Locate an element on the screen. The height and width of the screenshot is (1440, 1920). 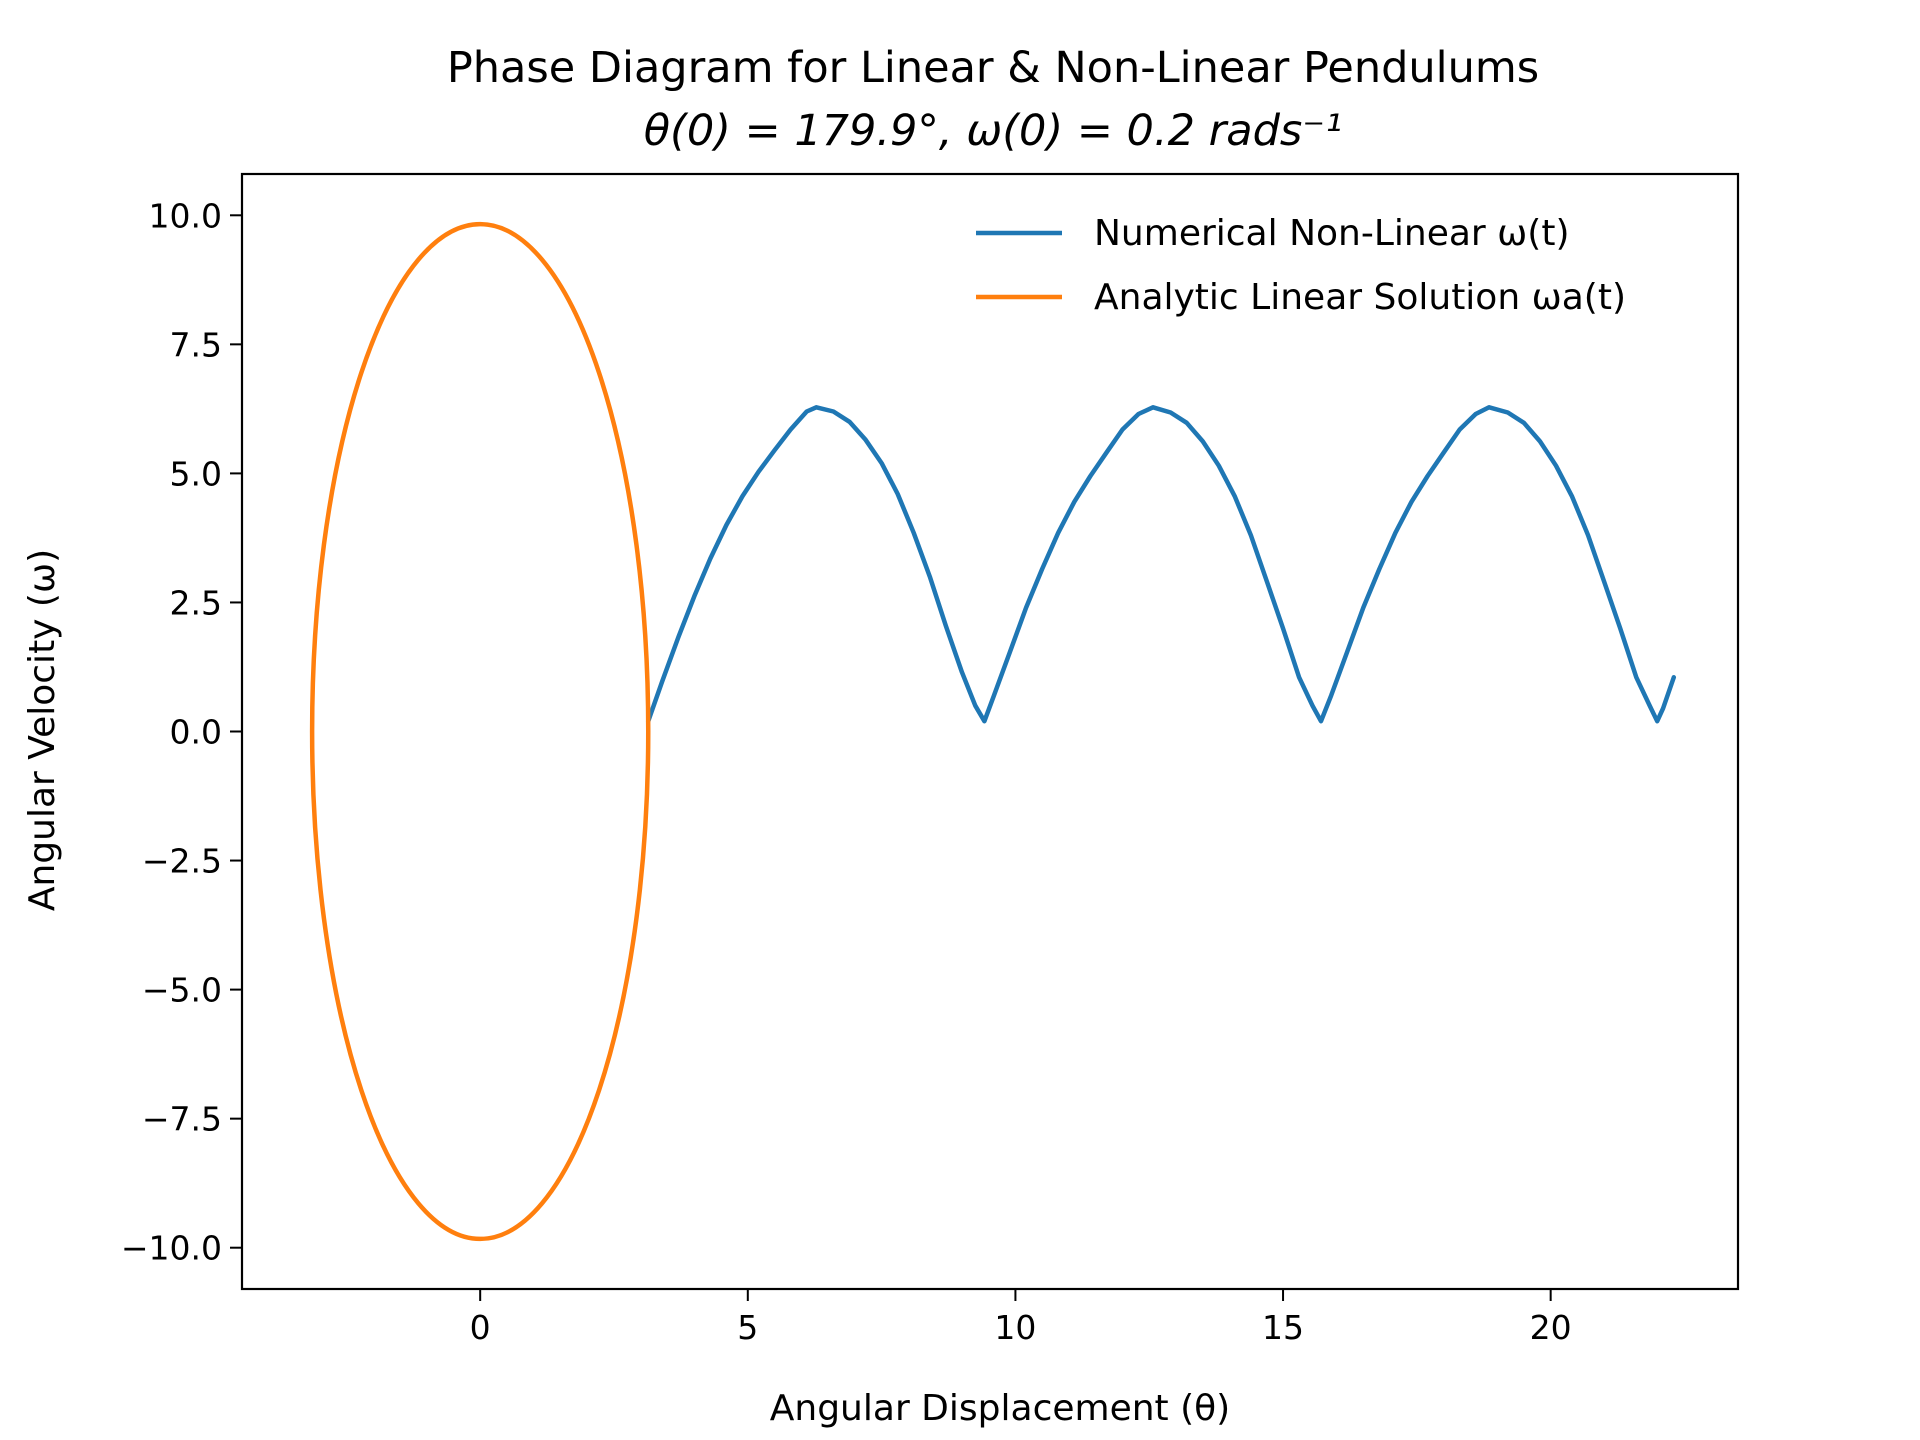
y-axis-label: Angular Velocity (ω) is located at coordinates (42, 730).